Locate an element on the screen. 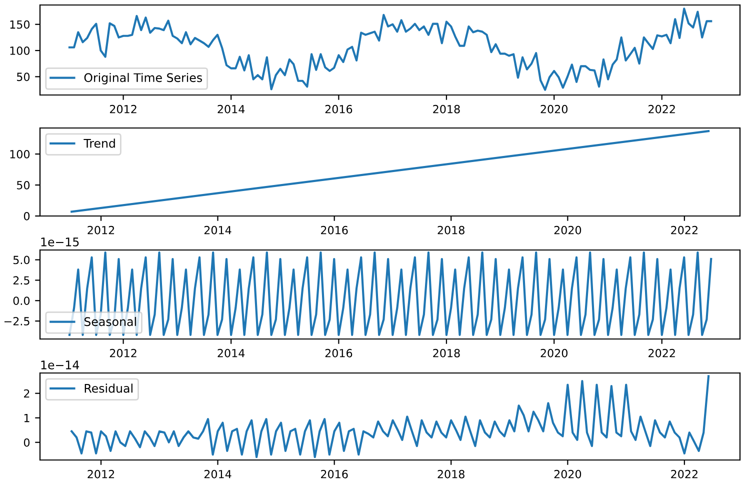  text: Trend is located at coordinates (99, 143).